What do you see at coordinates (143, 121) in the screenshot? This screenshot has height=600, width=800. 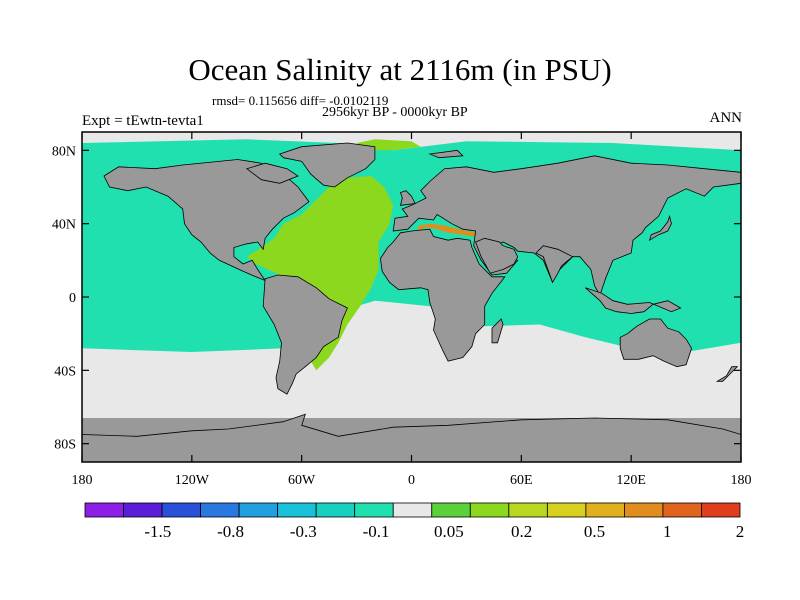 I see `experiment-label: Expt = tEwtn-tevta1` at bounding box center [143, 121].